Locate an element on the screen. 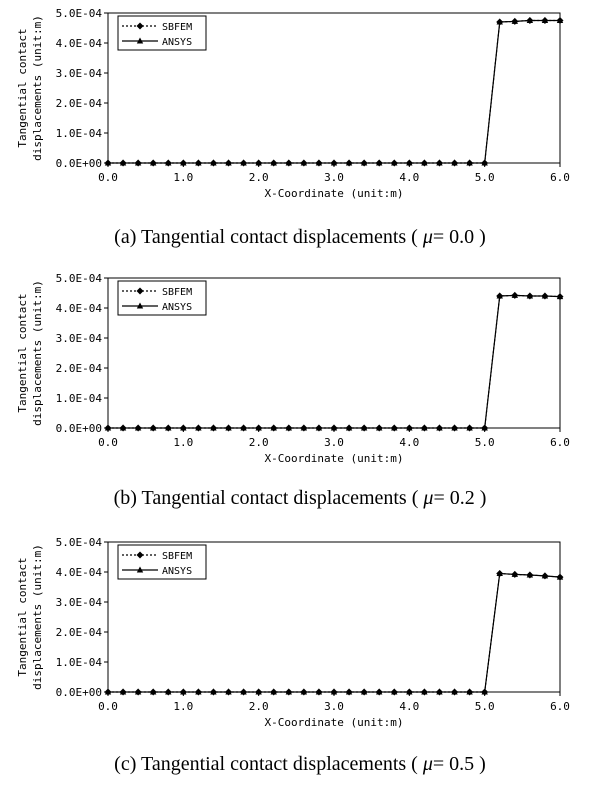 Image resolution: width=600 pixels, height=791 pixels. caption-c-prefix: (c) Tangential contact displacements ( is located at coordinates (268, 764).